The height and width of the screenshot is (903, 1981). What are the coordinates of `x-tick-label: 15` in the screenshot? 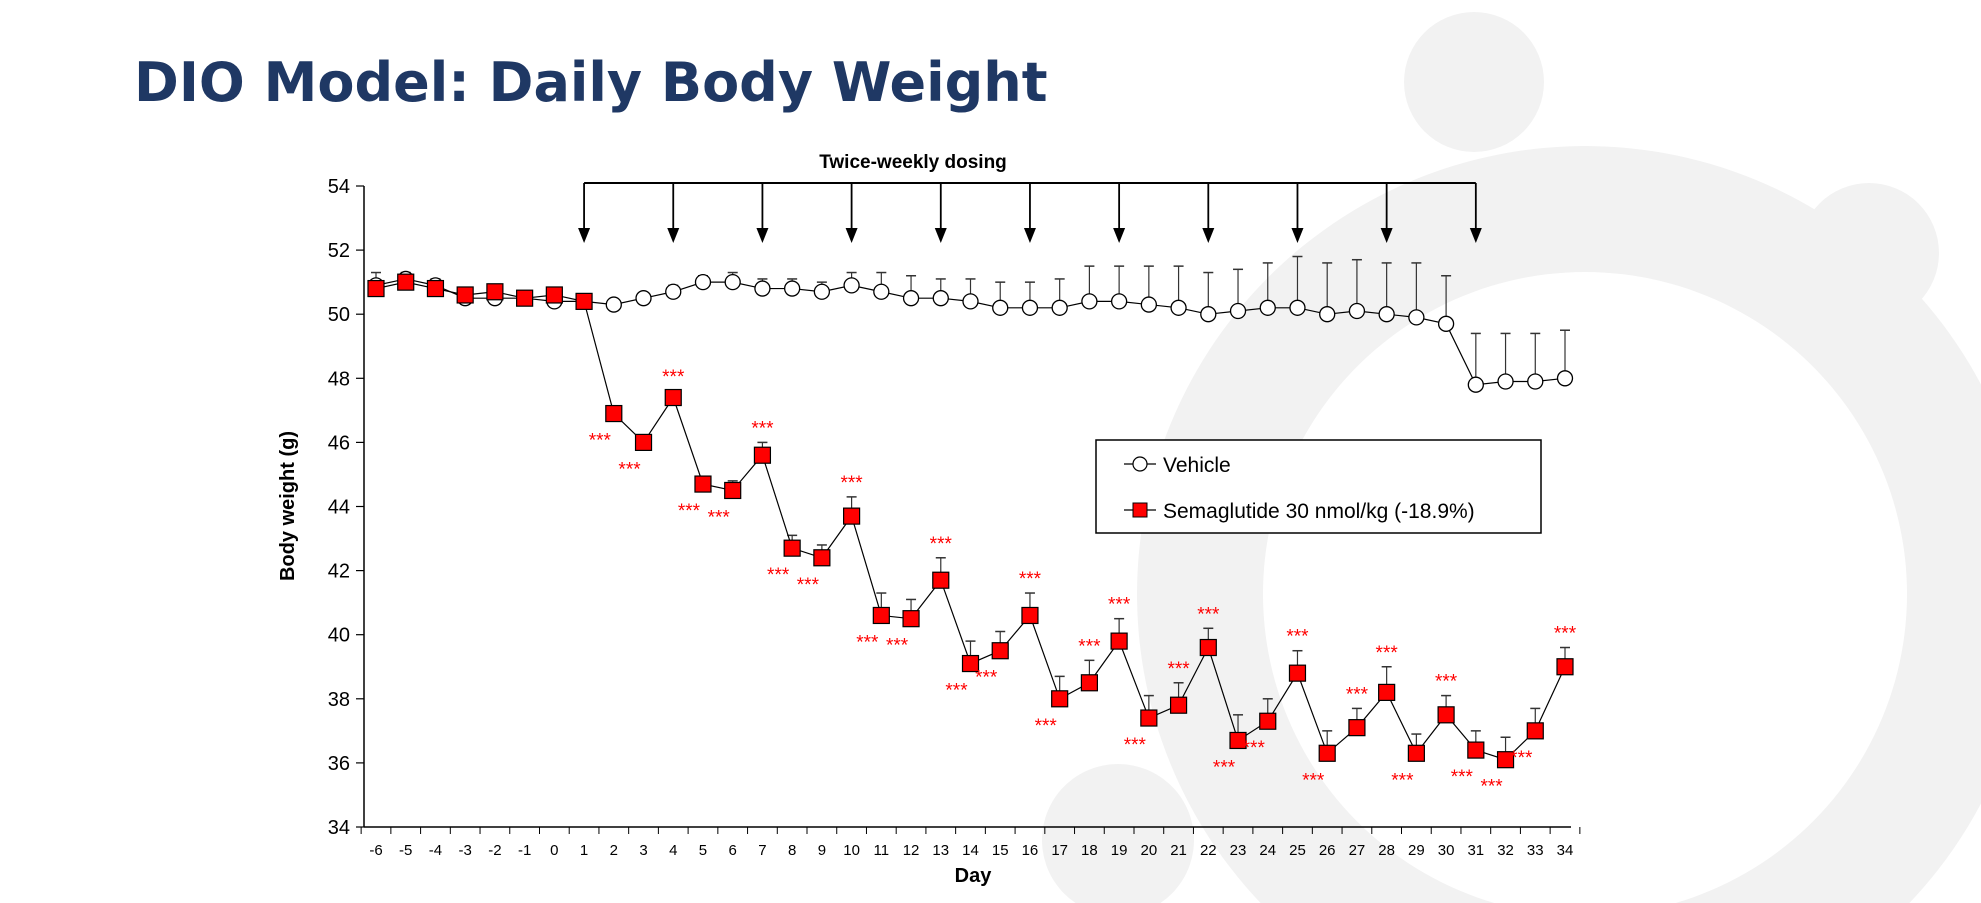 It's located at (1000, 850).